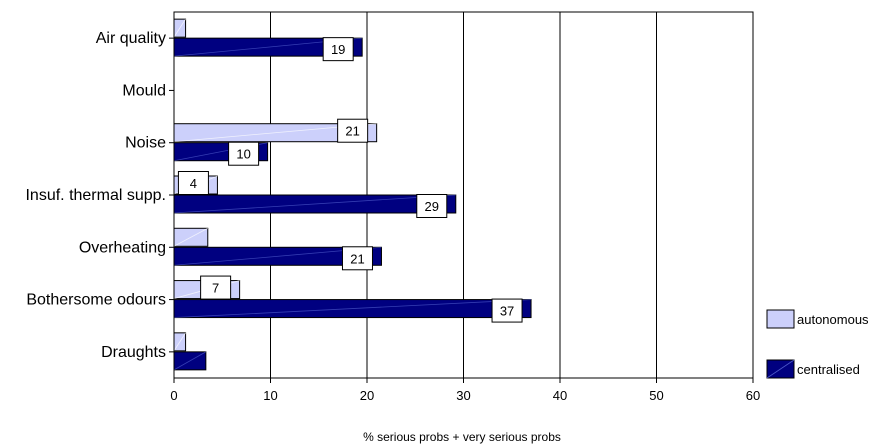  I want to click on data-label-autonomous-noise: 21, so click(352, 131).